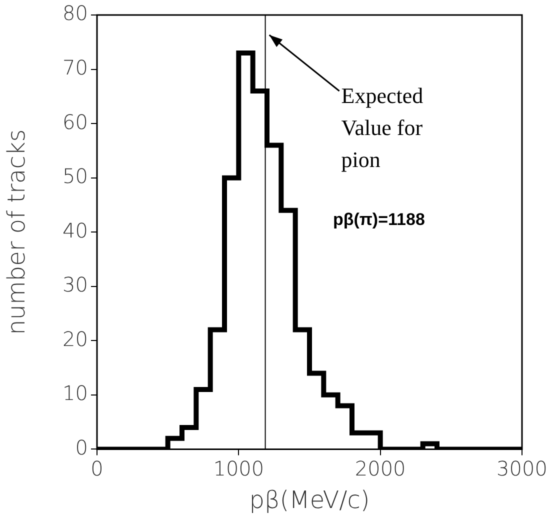  What do you see at coordinates (75, 67) in the screenshot?
I see `y-tick-label: 70` at bounding box center [75, 67].